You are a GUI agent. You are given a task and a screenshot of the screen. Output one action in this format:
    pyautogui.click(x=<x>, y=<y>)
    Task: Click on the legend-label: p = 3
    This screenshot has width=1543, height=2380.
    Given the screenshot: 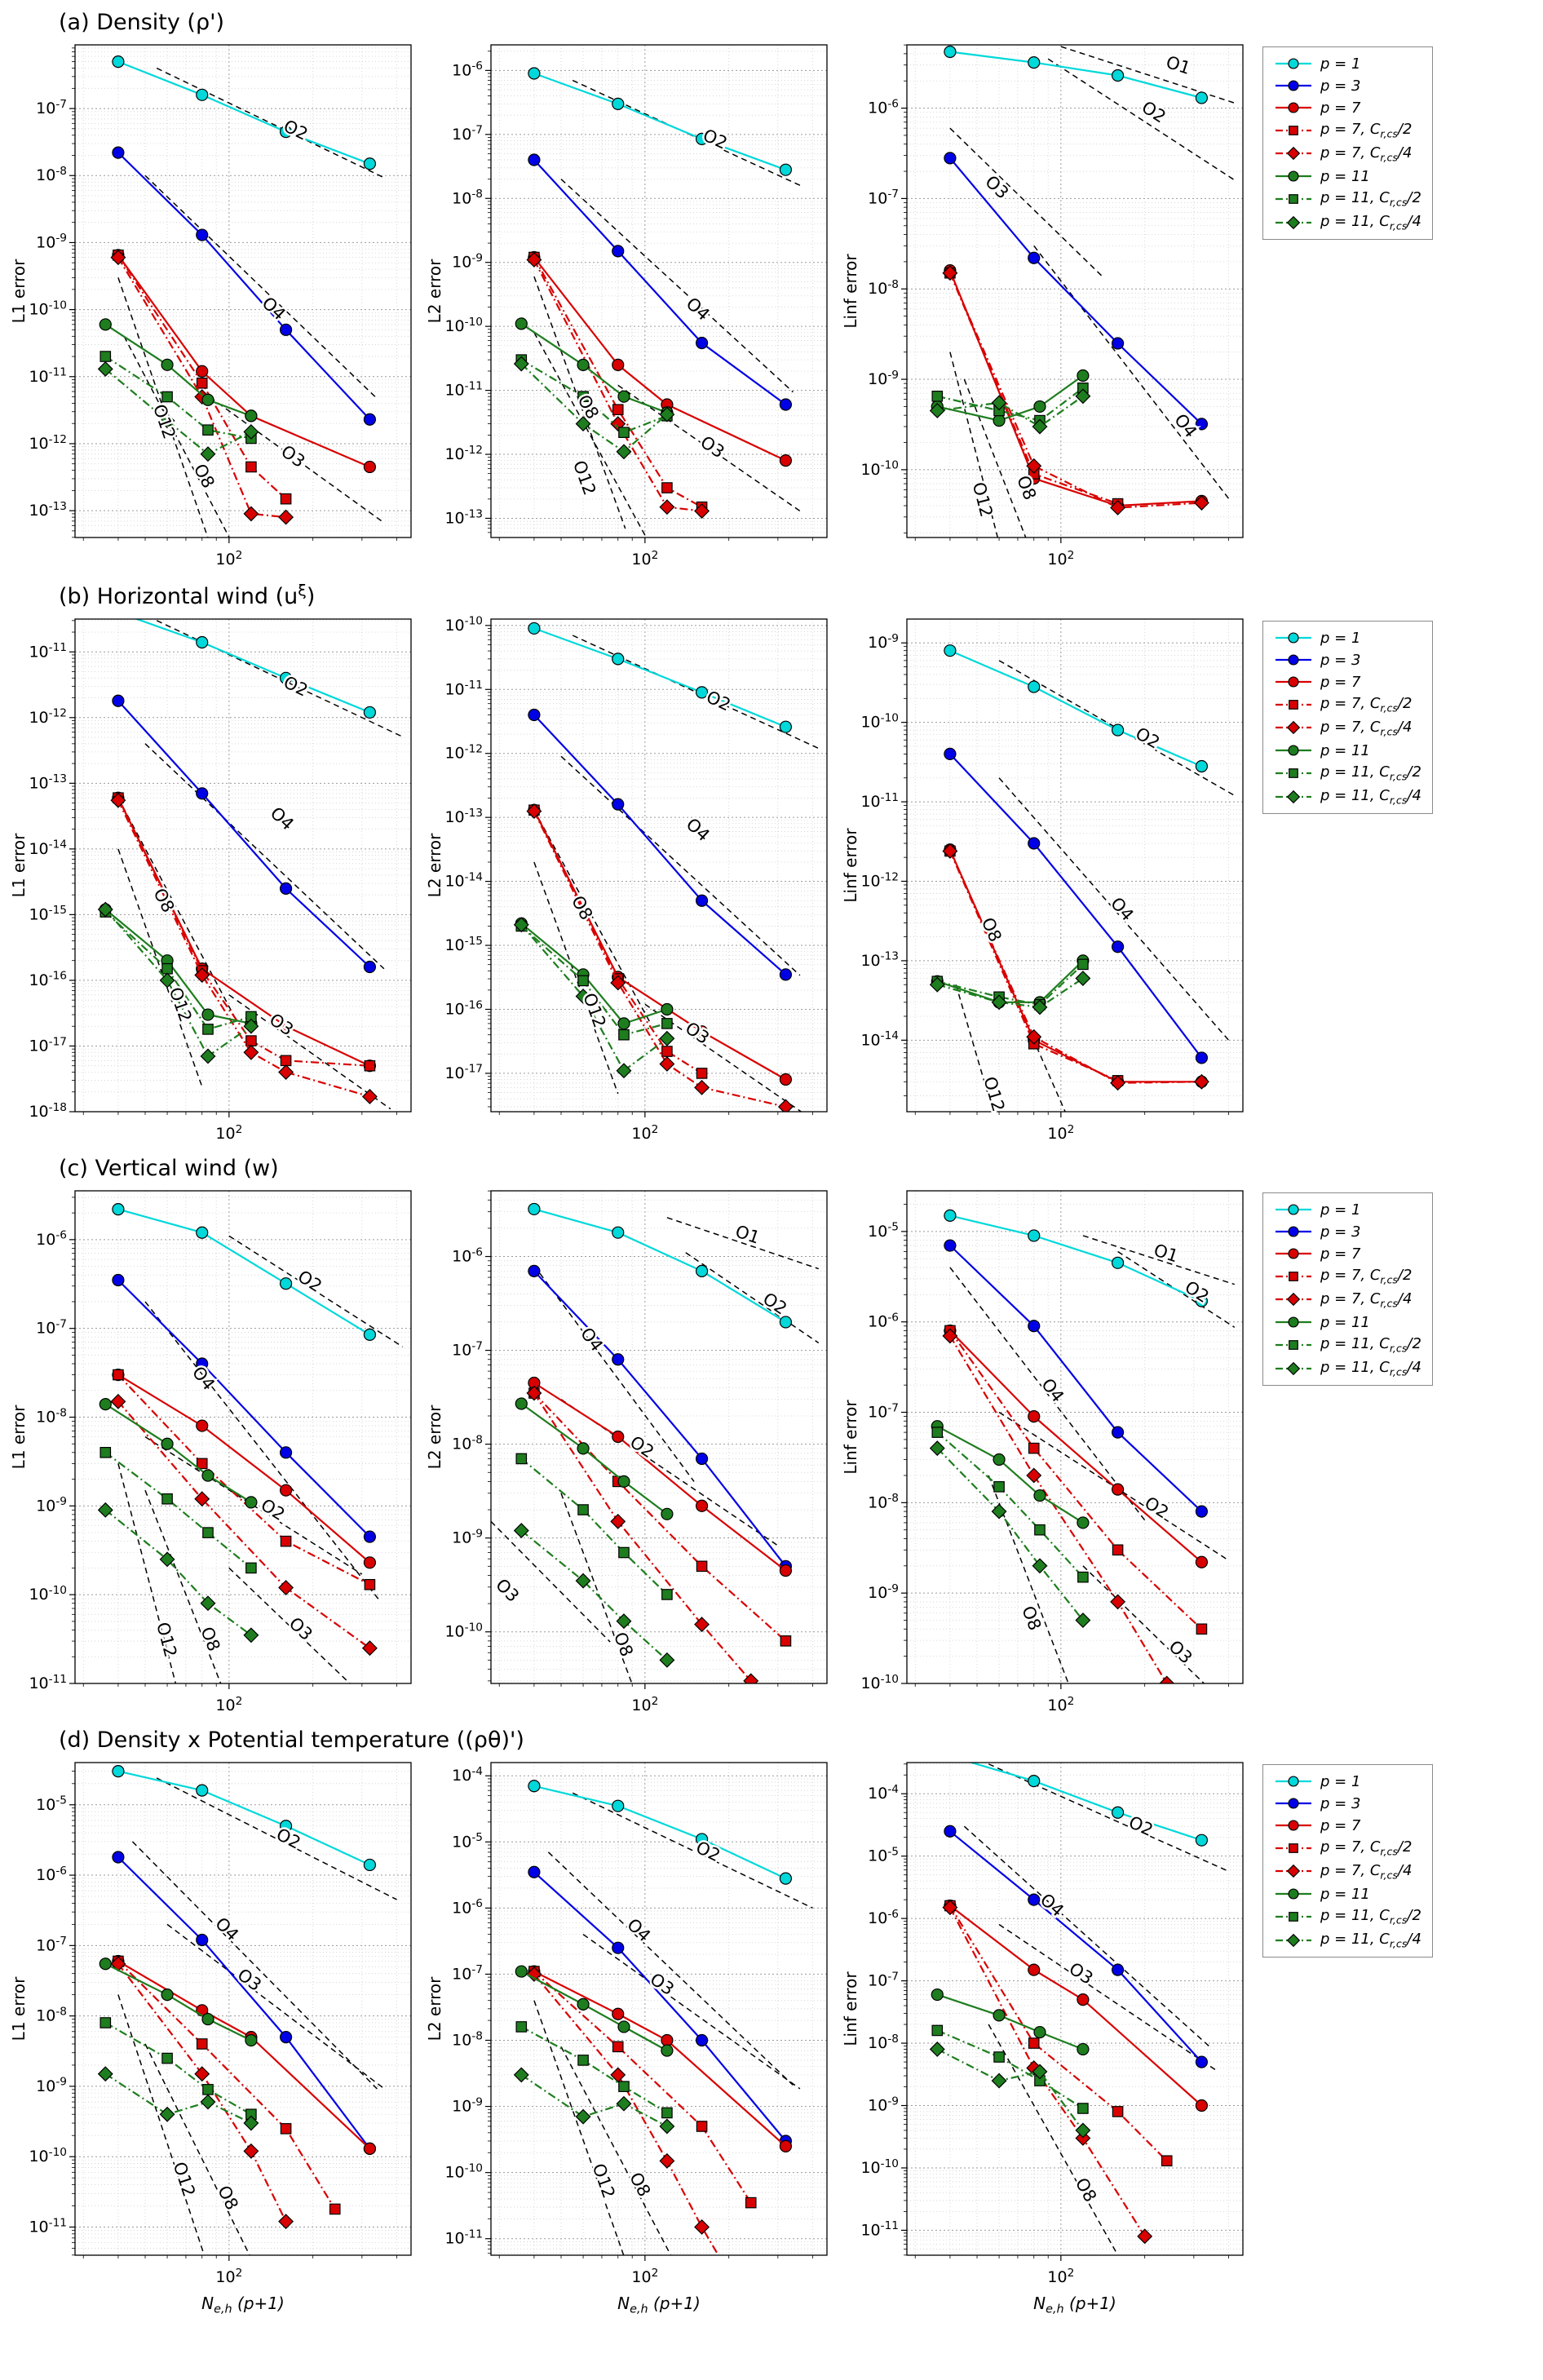 What is the action you would take?
    pyautogui.click(x=1340, y=660)
    